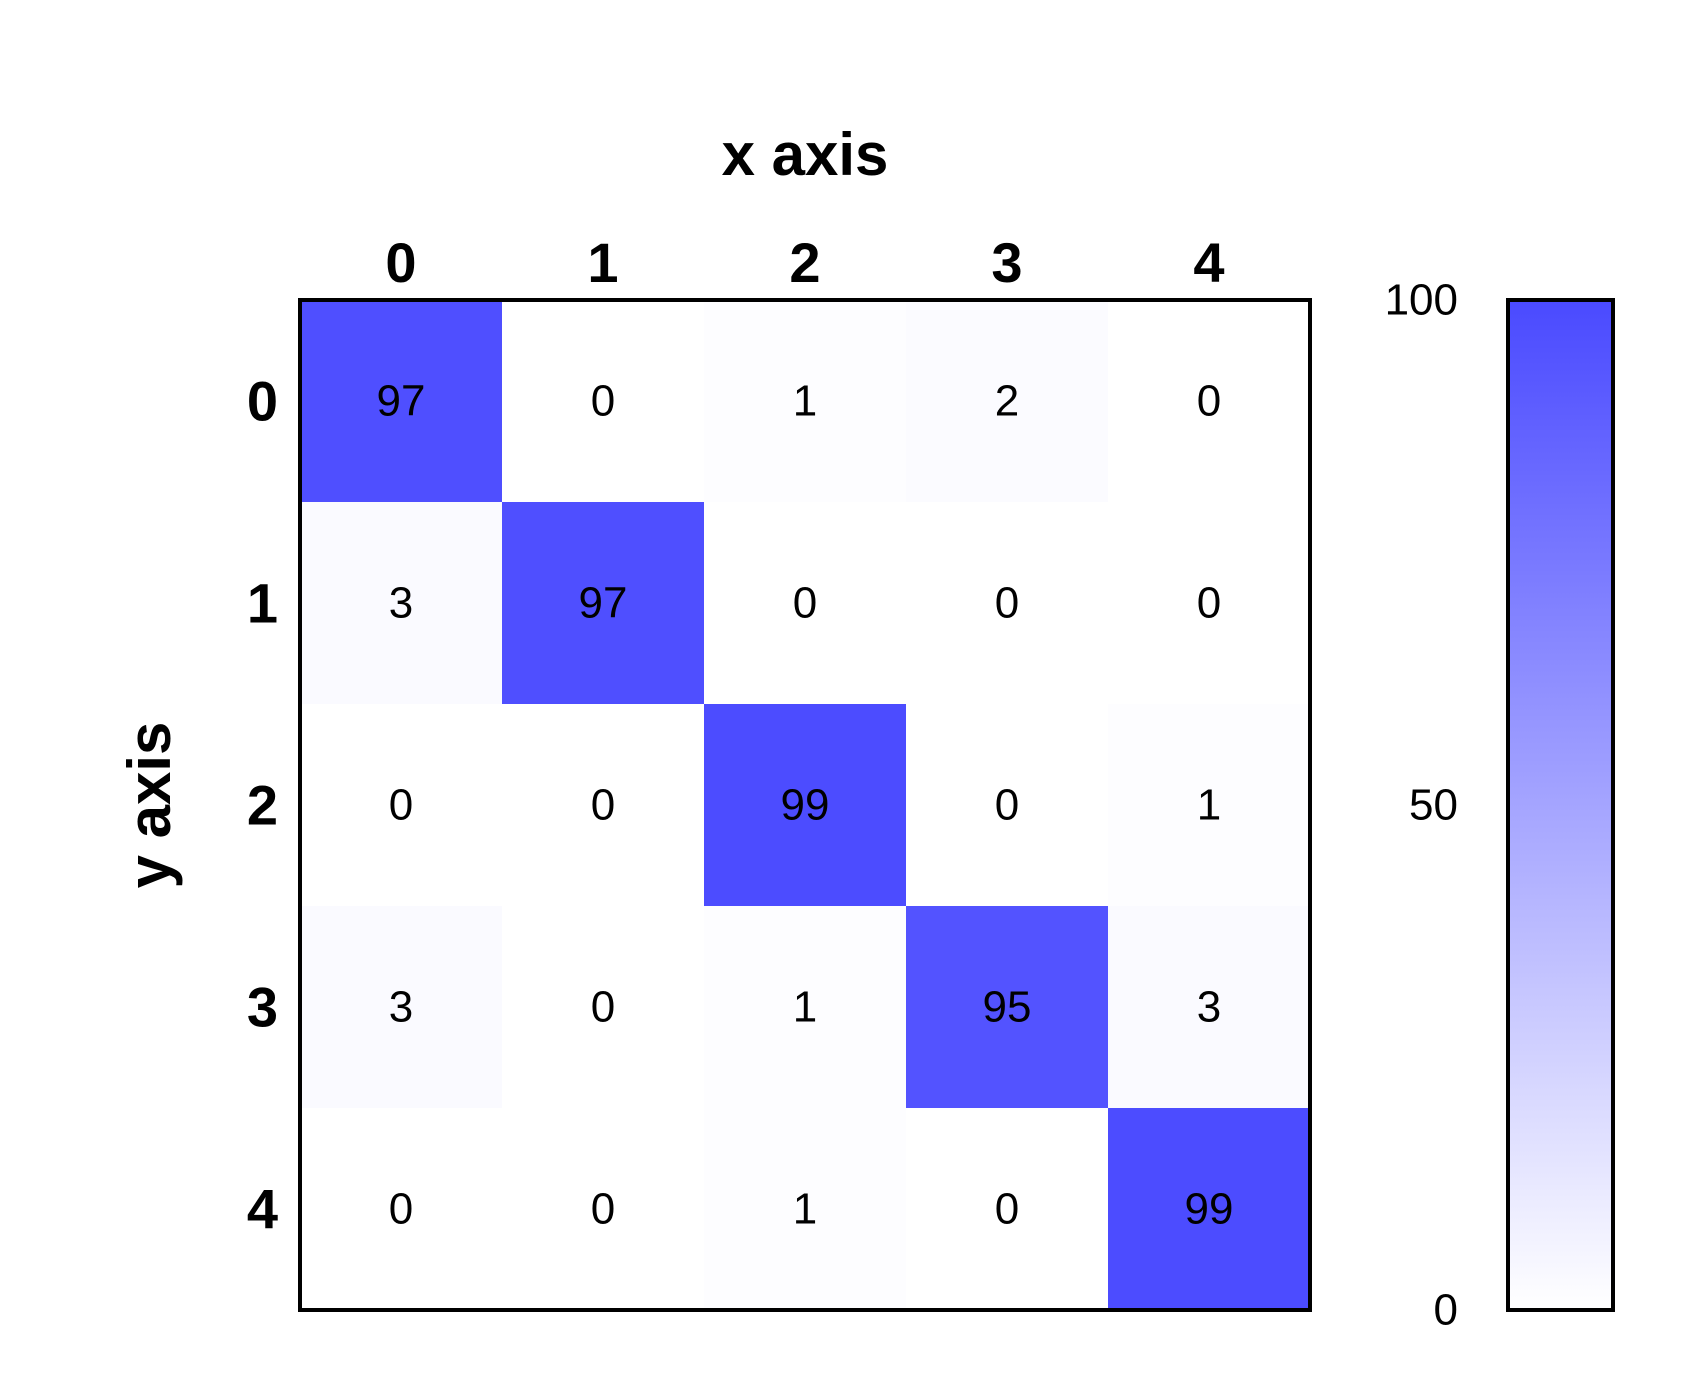  I want to click on colorbar-tick-labels: 0 50 100, so click(1421, 805).